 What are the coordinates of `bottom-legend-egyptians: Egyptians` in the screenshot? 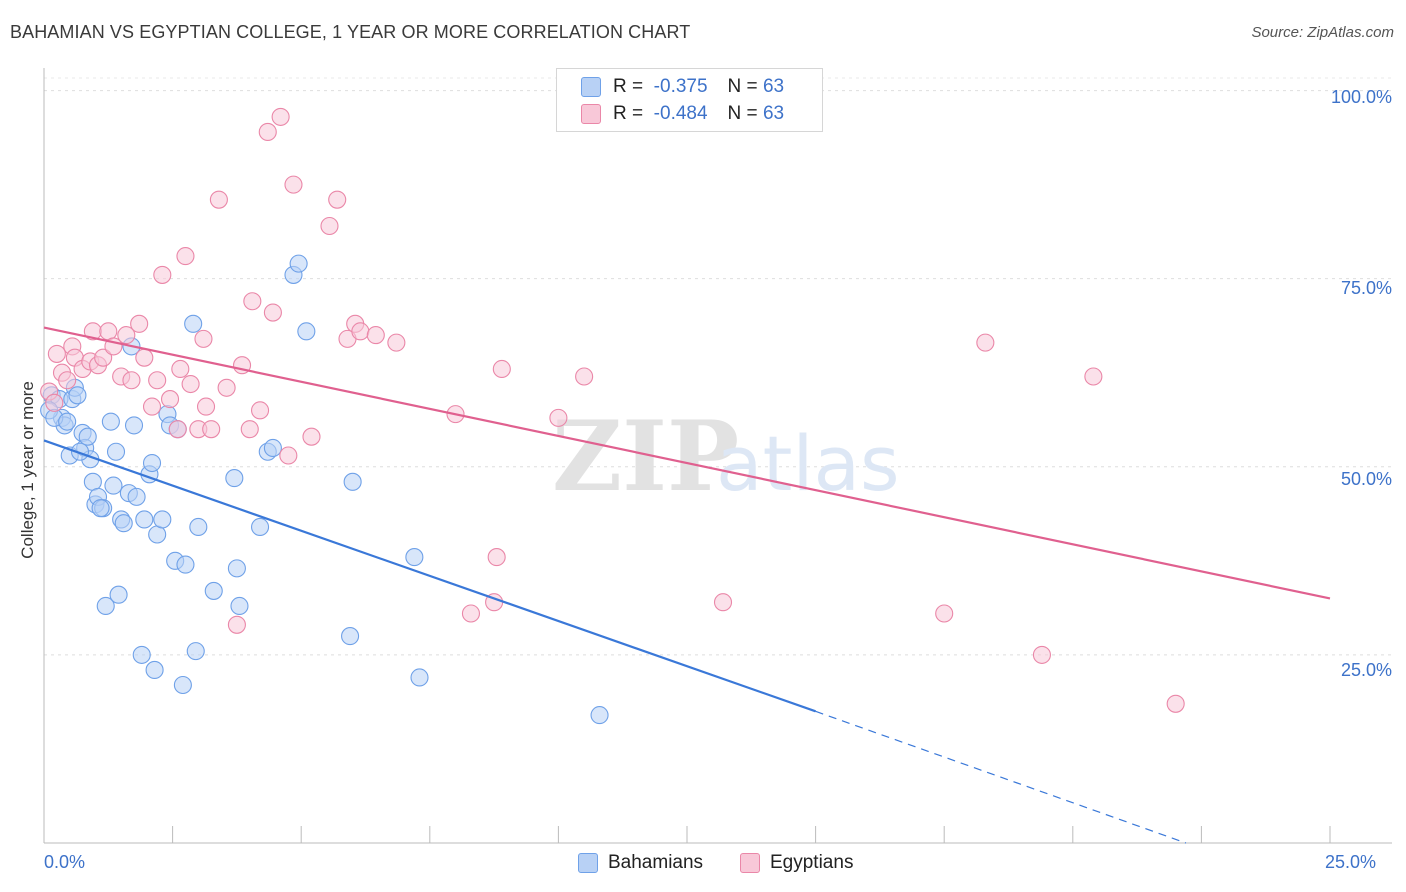 It's located at (796, 863).